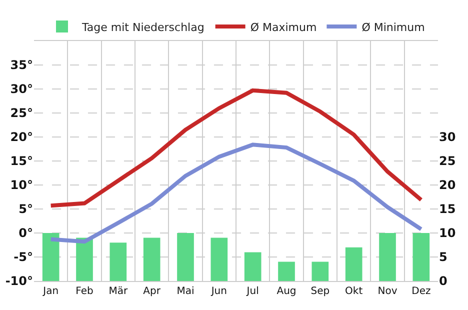  I want to click on legend-label: Tage mit Niederschlag, so click(142, 27).